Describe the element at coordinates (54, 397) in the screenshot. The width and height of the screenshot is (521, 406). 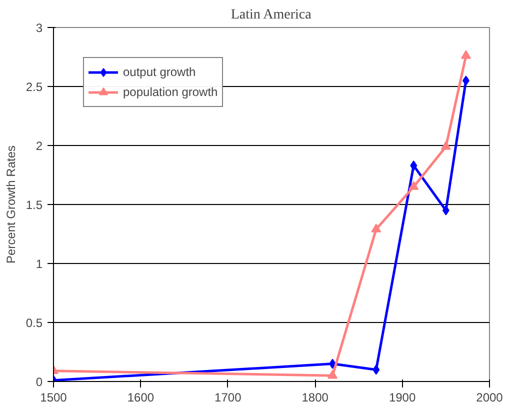
I see `x-tick-label: 1500` at that location.